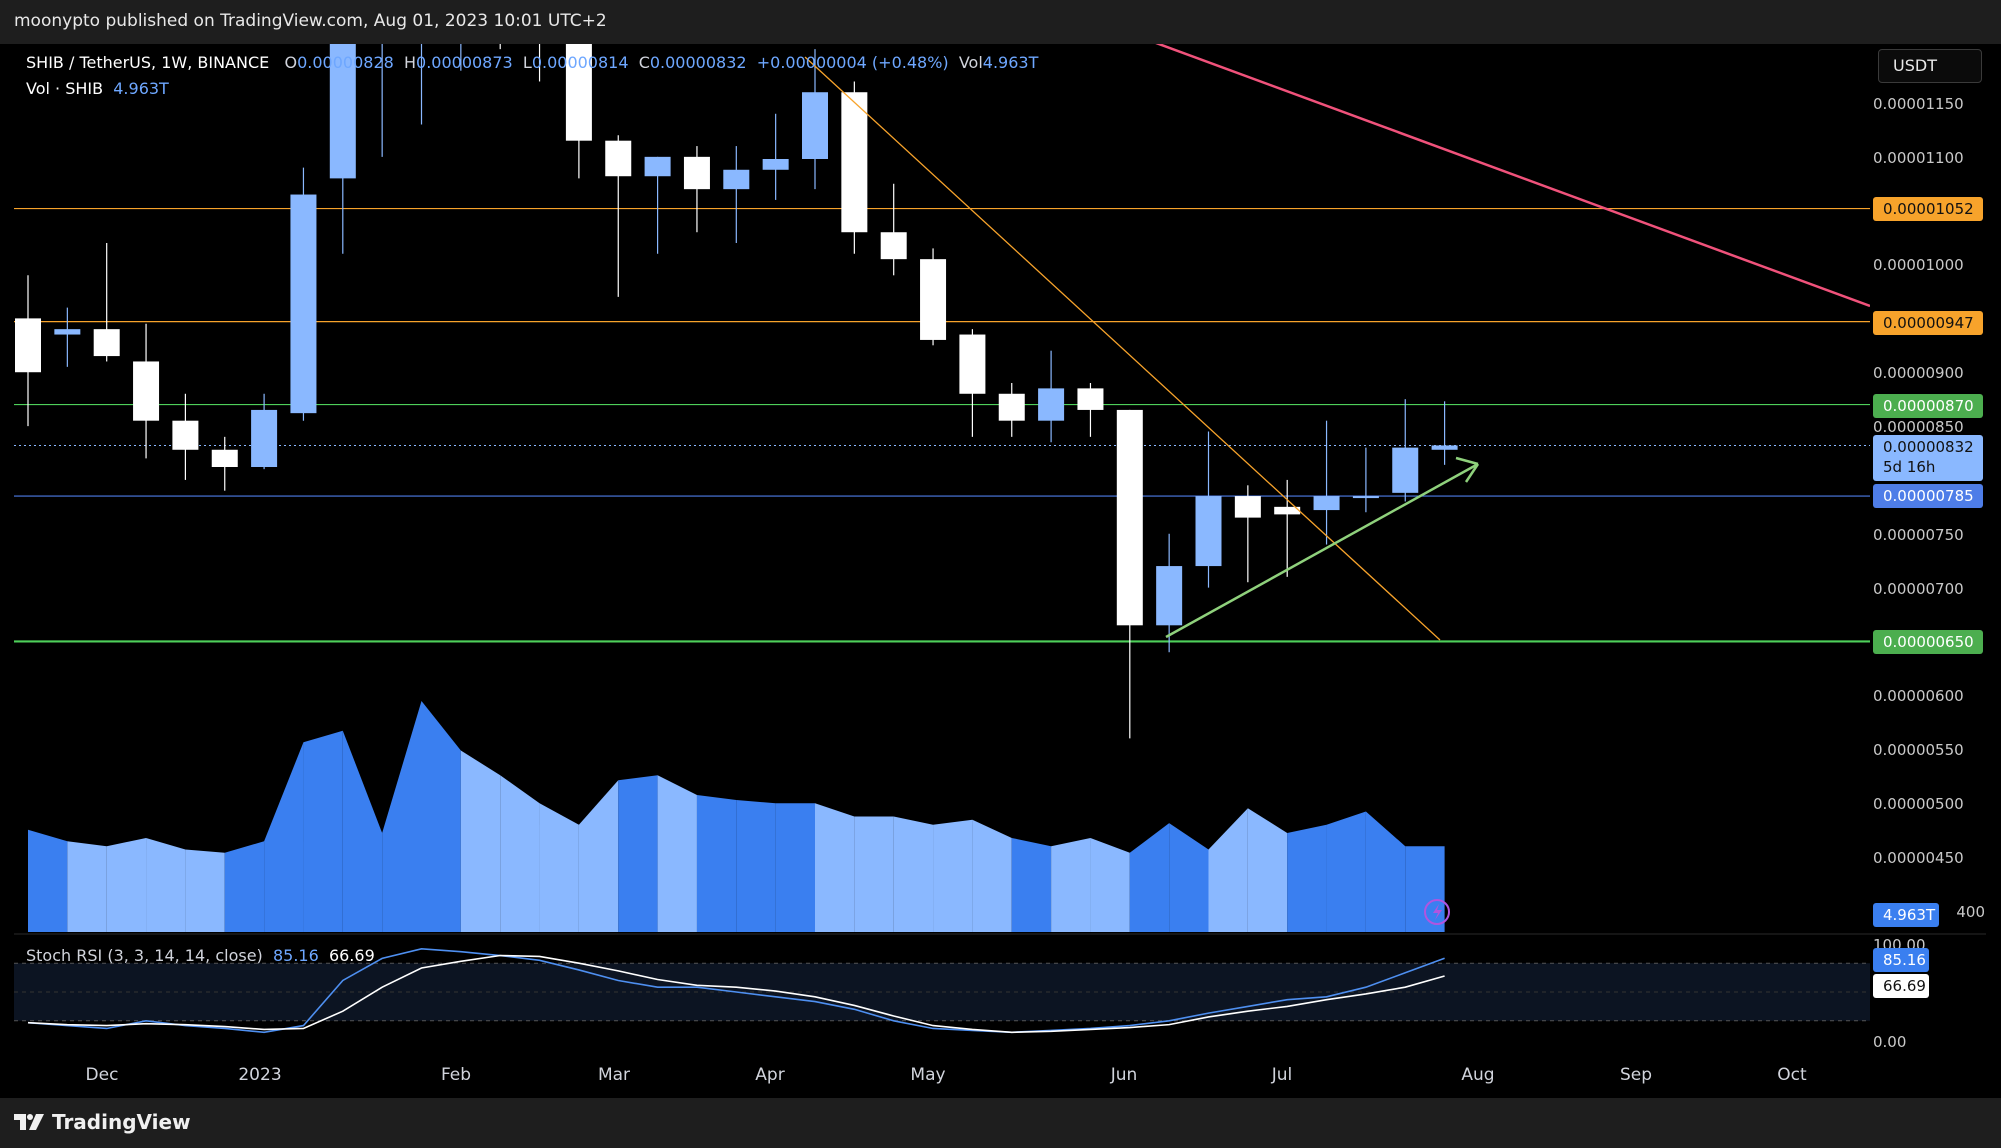  Describe the element at coordinates (1901, 960) in the screenshot. I see `rsi-k-tag: 85.16` at that location.